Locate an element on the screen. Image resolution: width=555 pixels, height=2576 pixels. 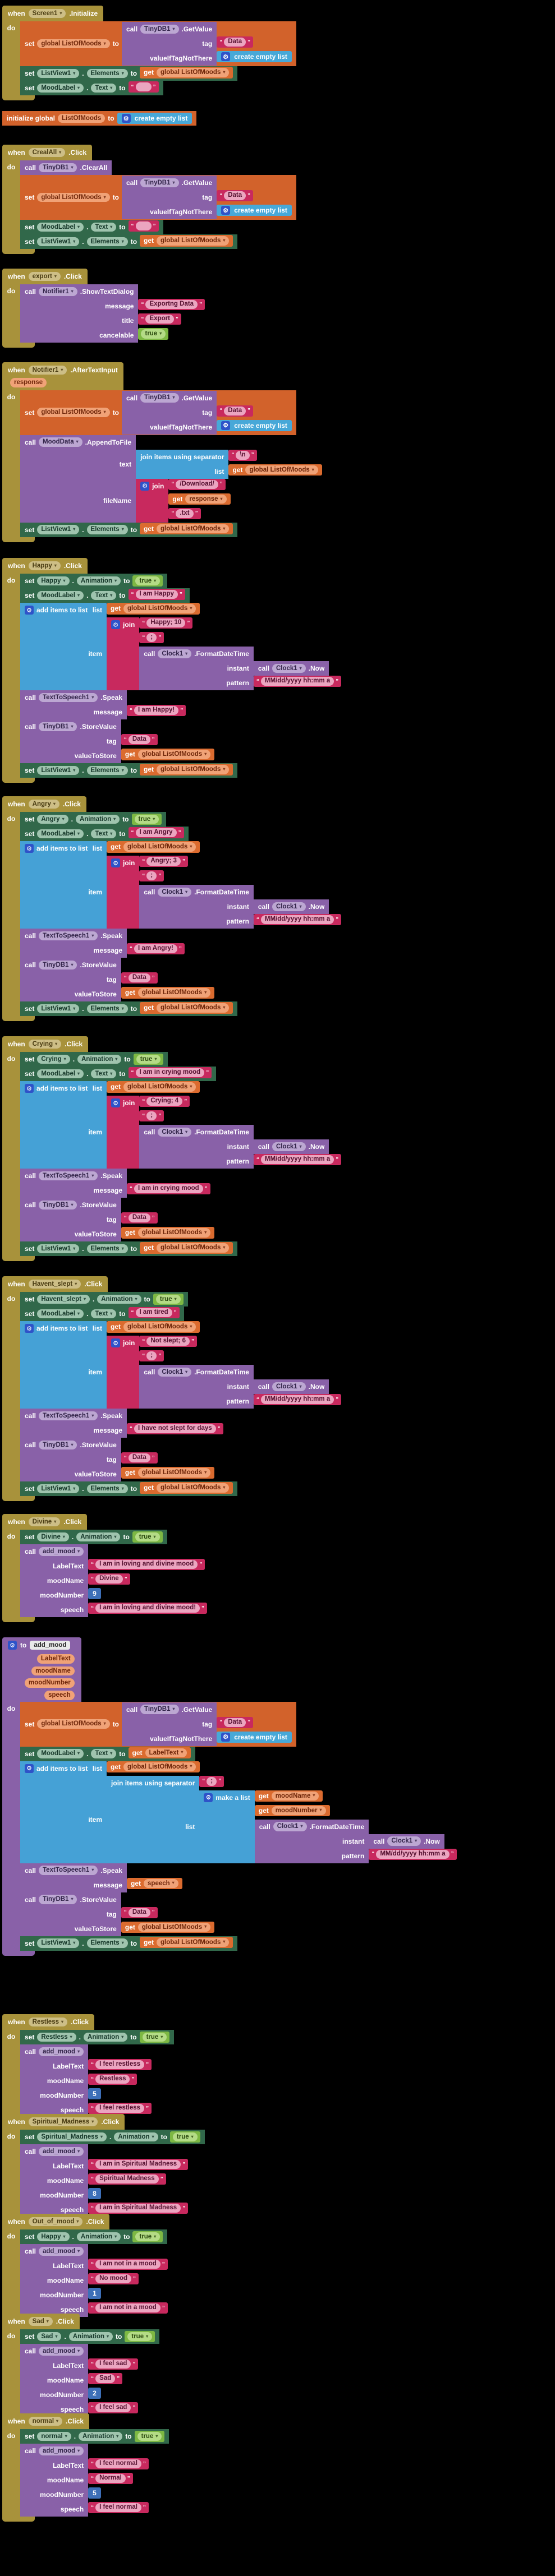
string-value is located at coordinates (143, 226).